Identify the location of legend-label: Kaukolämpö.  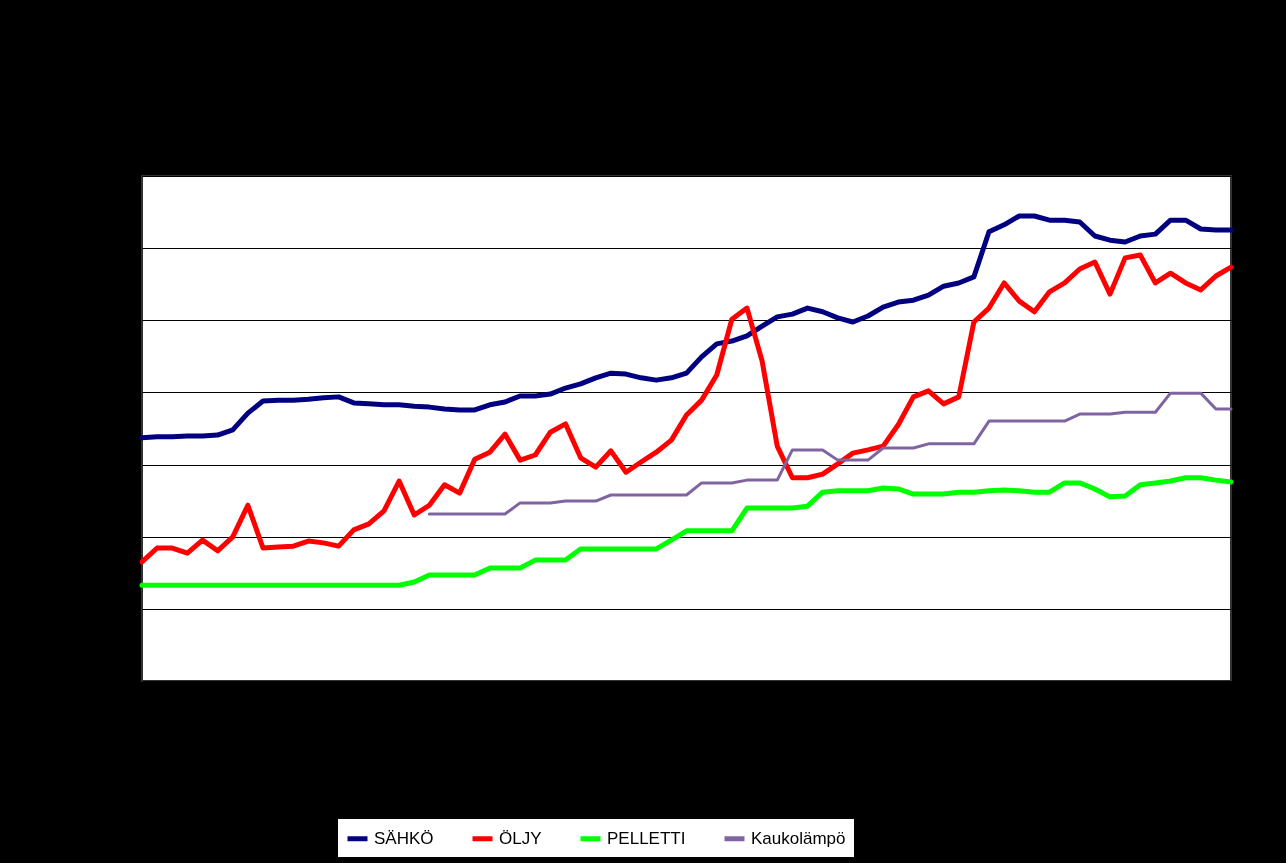
(798, 838).